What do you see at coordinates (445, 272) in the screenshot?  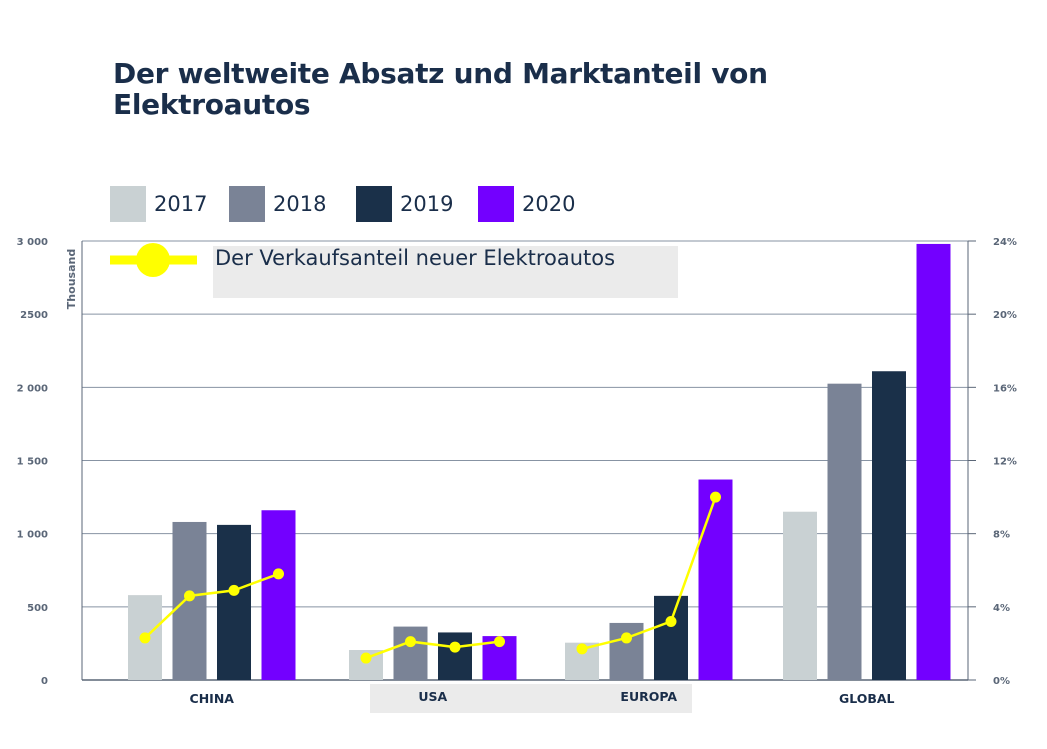 I see `line-legend-box` at bounding box center [445, 272].